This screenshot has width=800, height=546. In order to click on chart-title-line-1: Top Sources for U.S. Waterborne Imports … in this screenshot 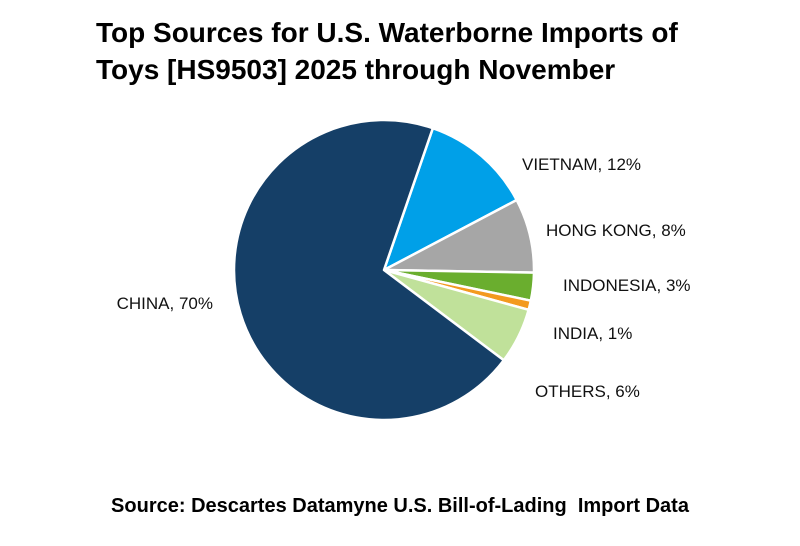, I will do `click(387, 32)`.